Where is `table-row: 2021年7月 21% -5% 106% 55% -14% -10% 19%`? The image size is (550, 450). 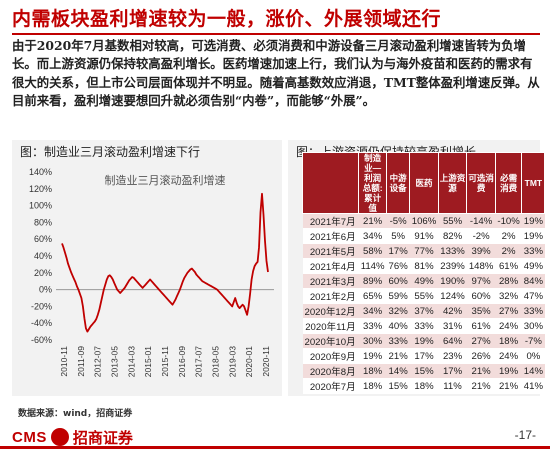 table-row: 2021年7月 21% -5% 106% 55% -14% -10% 19% is located at coordinates (423, 221).